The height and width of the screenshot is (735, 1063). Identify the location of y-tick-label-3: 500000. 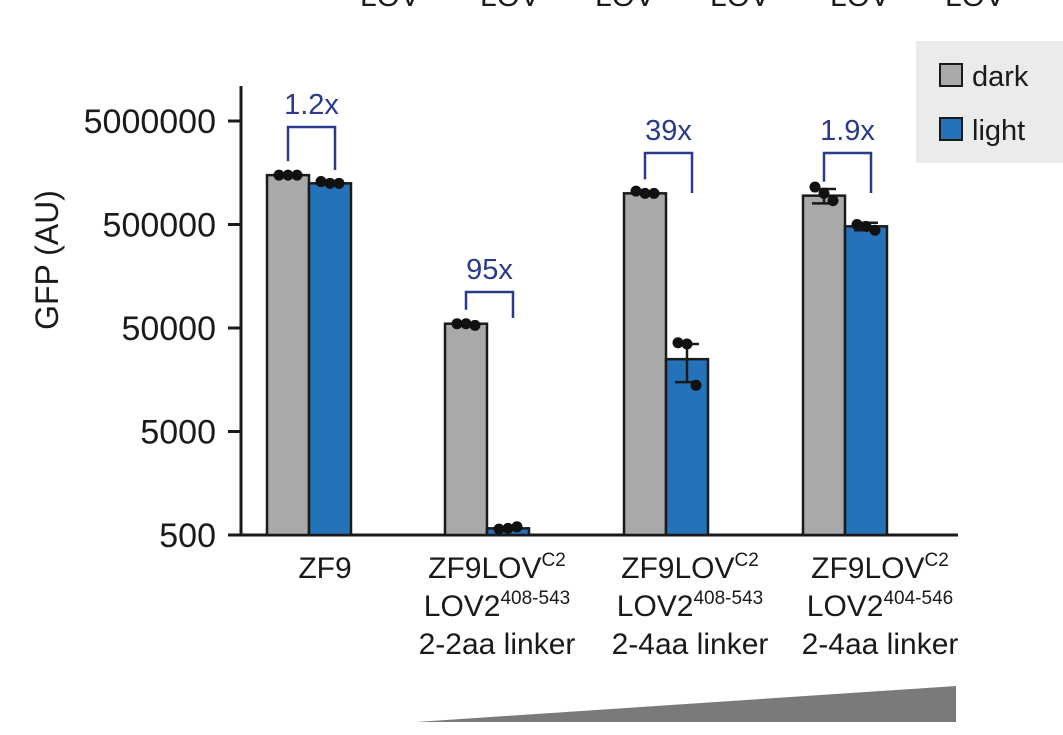
(159, 226).